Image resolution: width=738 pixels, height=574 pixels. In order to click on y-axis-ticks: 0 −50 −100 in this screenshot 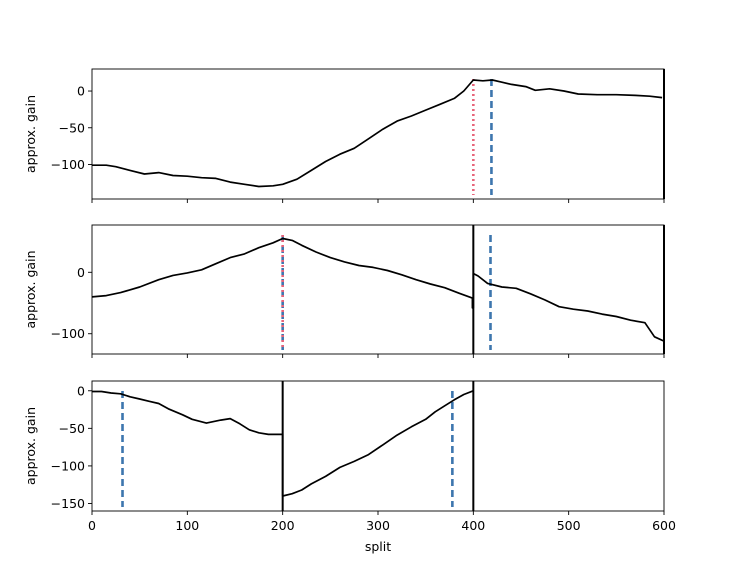, I will do `click(71, 128)`.